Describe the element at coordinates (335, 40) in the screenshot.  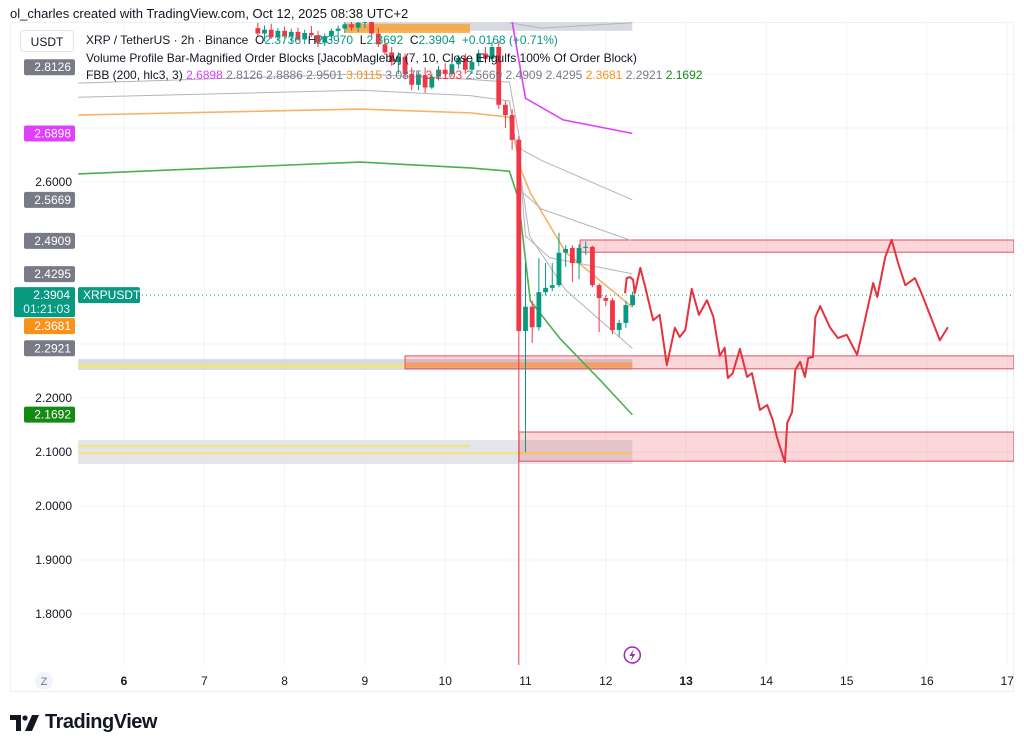
I see `high-value: 2.3970` at that location.